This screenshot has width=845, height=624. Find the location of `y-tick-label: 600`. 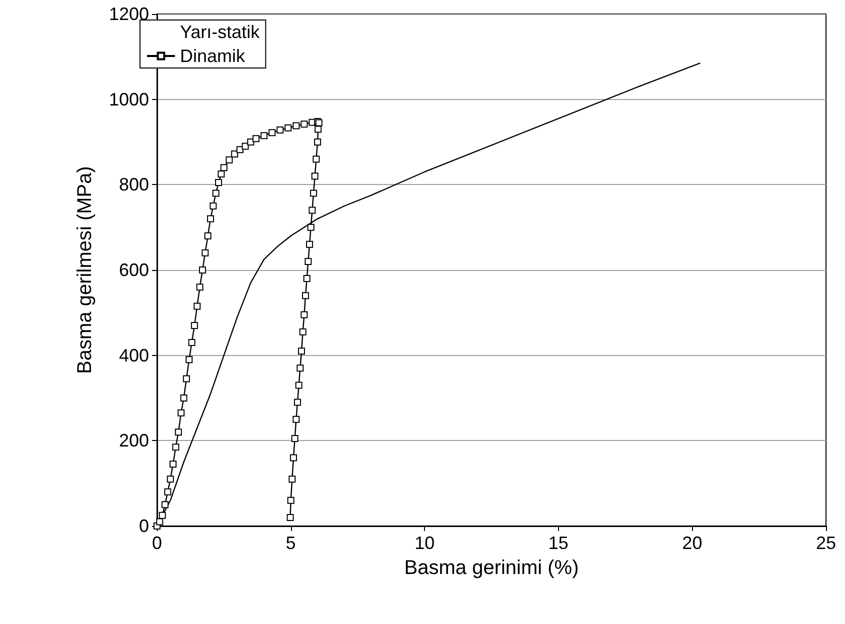

y-tick-label: 600 is located at coordinates (133, 270).